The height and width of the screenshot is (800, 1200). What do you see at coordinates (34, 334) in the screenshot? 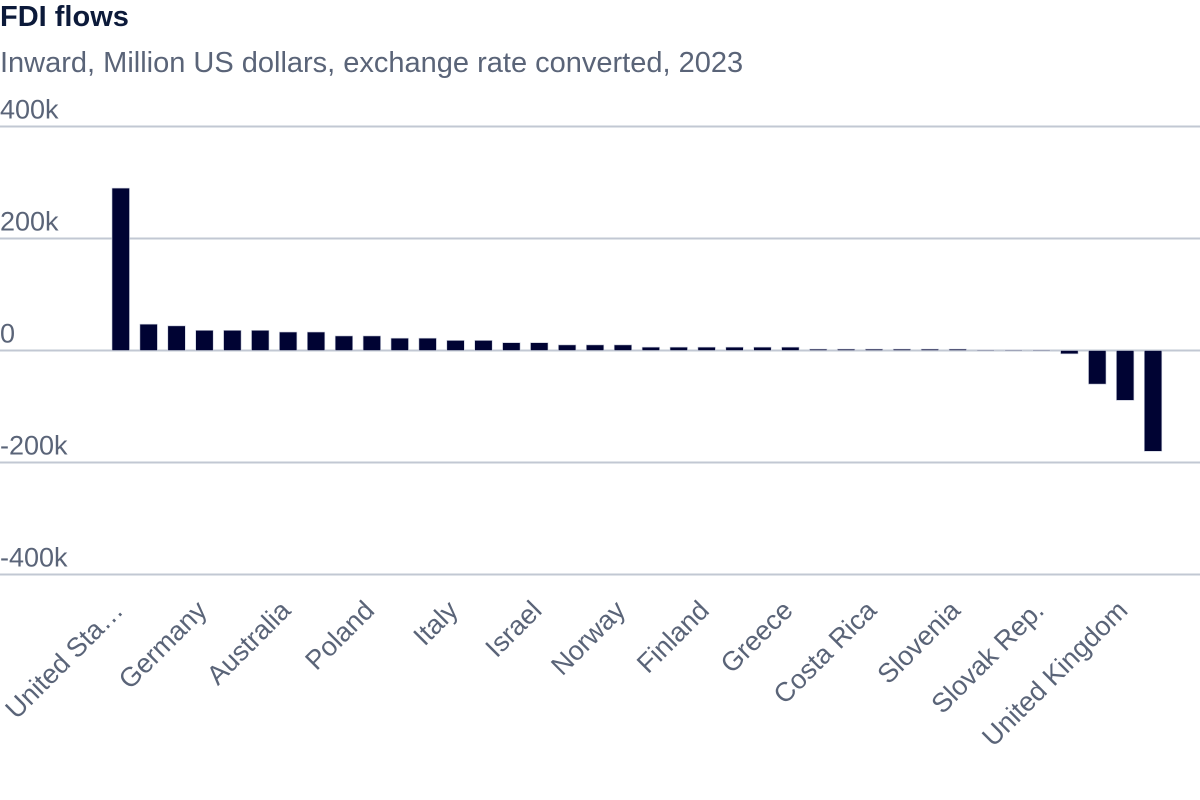
I see `y-axis-ticks: 400k 200k 0 -200k -400k` at bounding box center [34, 334].